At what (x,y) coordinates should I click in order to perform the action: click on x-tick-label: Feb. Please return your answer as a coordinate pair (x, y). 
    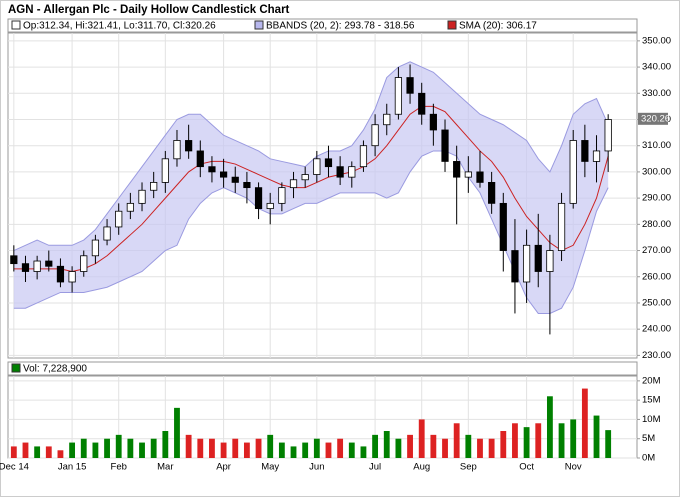
    Looking at the image, I should click on (119, 467).